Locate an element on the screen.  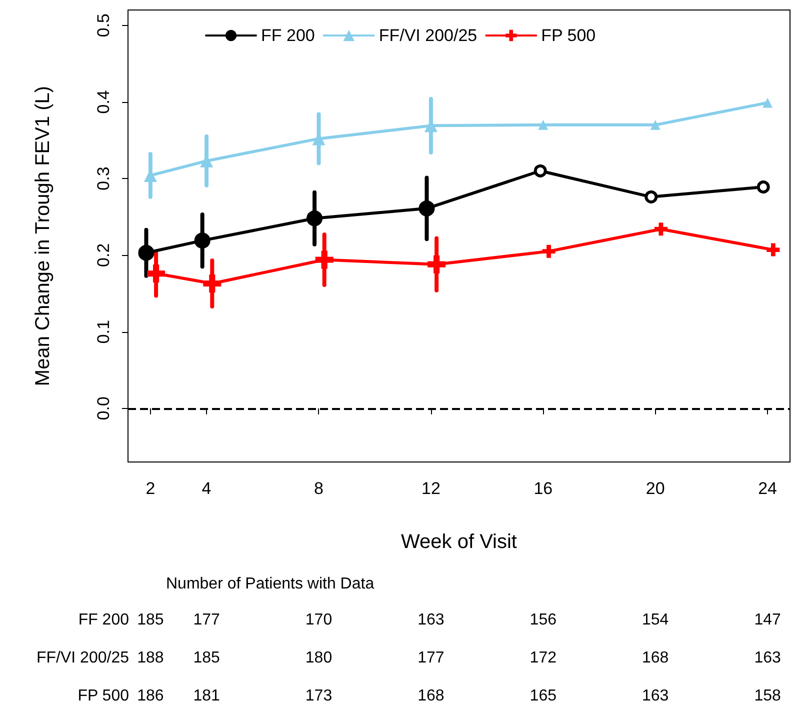
text: FF/VI 200/25 is located at coordinates (83, 658).